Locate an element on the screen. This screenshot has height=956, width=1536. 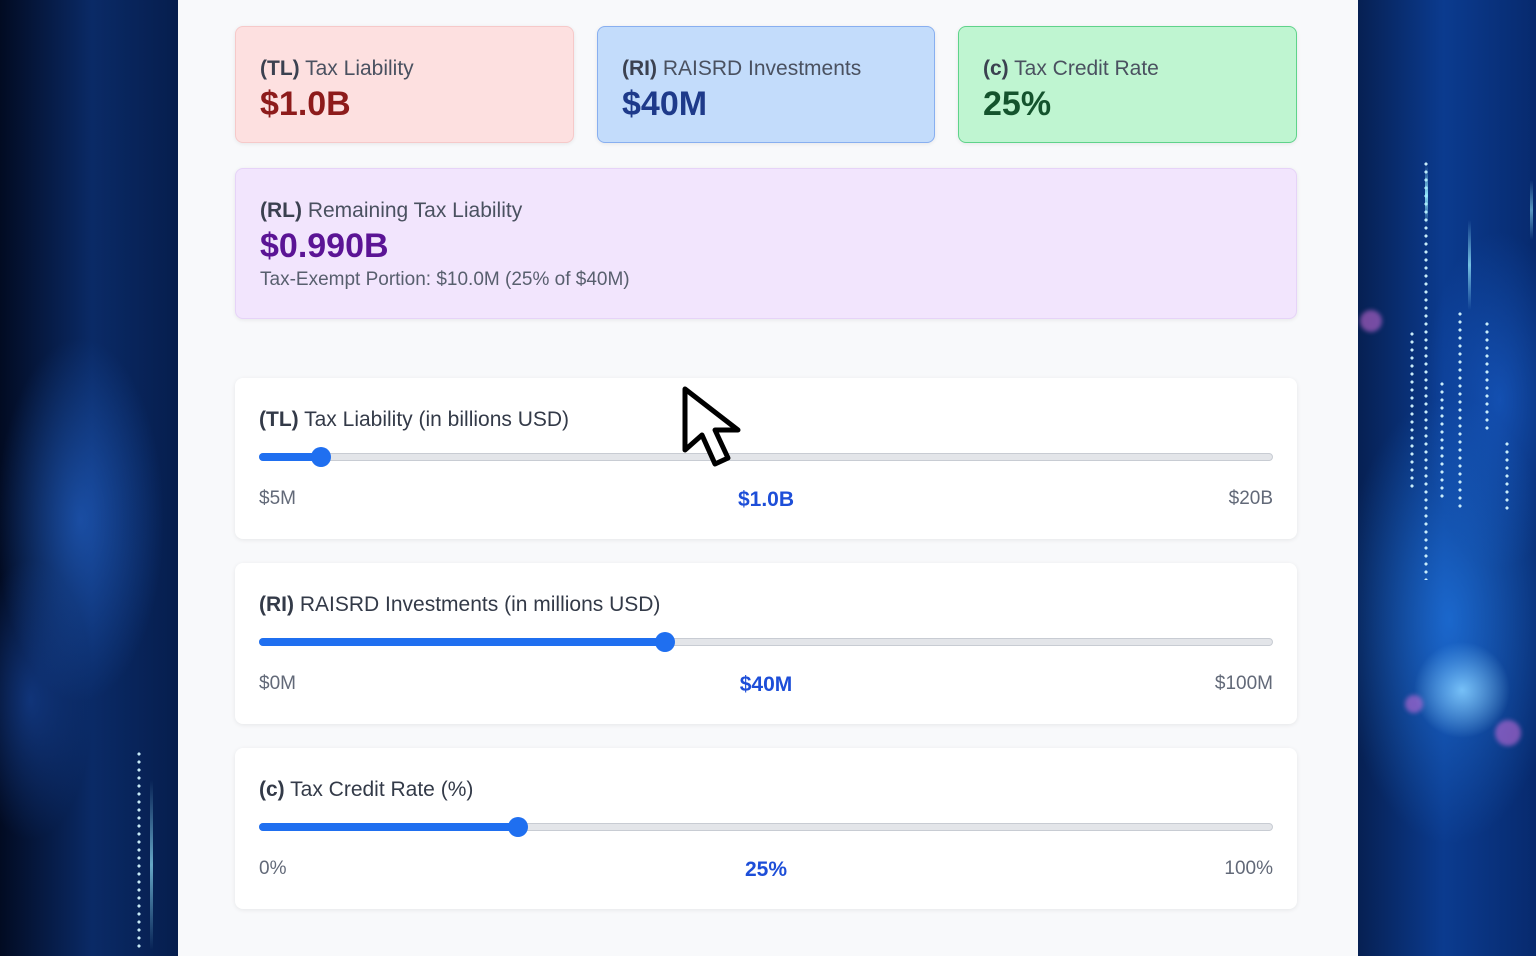
raisrd-investments-value: $40M is located at coordinates (665, 104).